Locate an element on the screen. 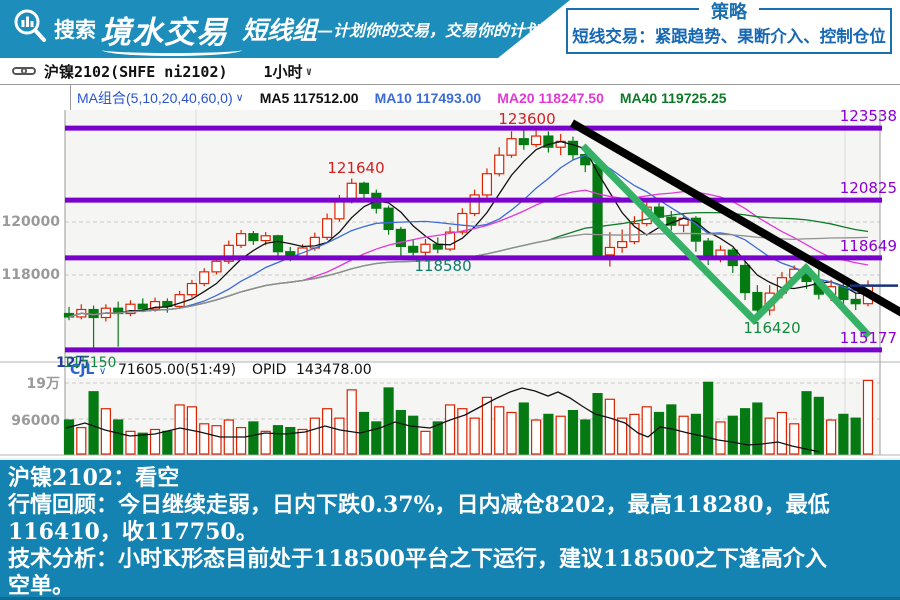 Image resolution: width=900 pixels, height=600 pixels. level-label-123538: 123538 is located at coordinates (868, 117).